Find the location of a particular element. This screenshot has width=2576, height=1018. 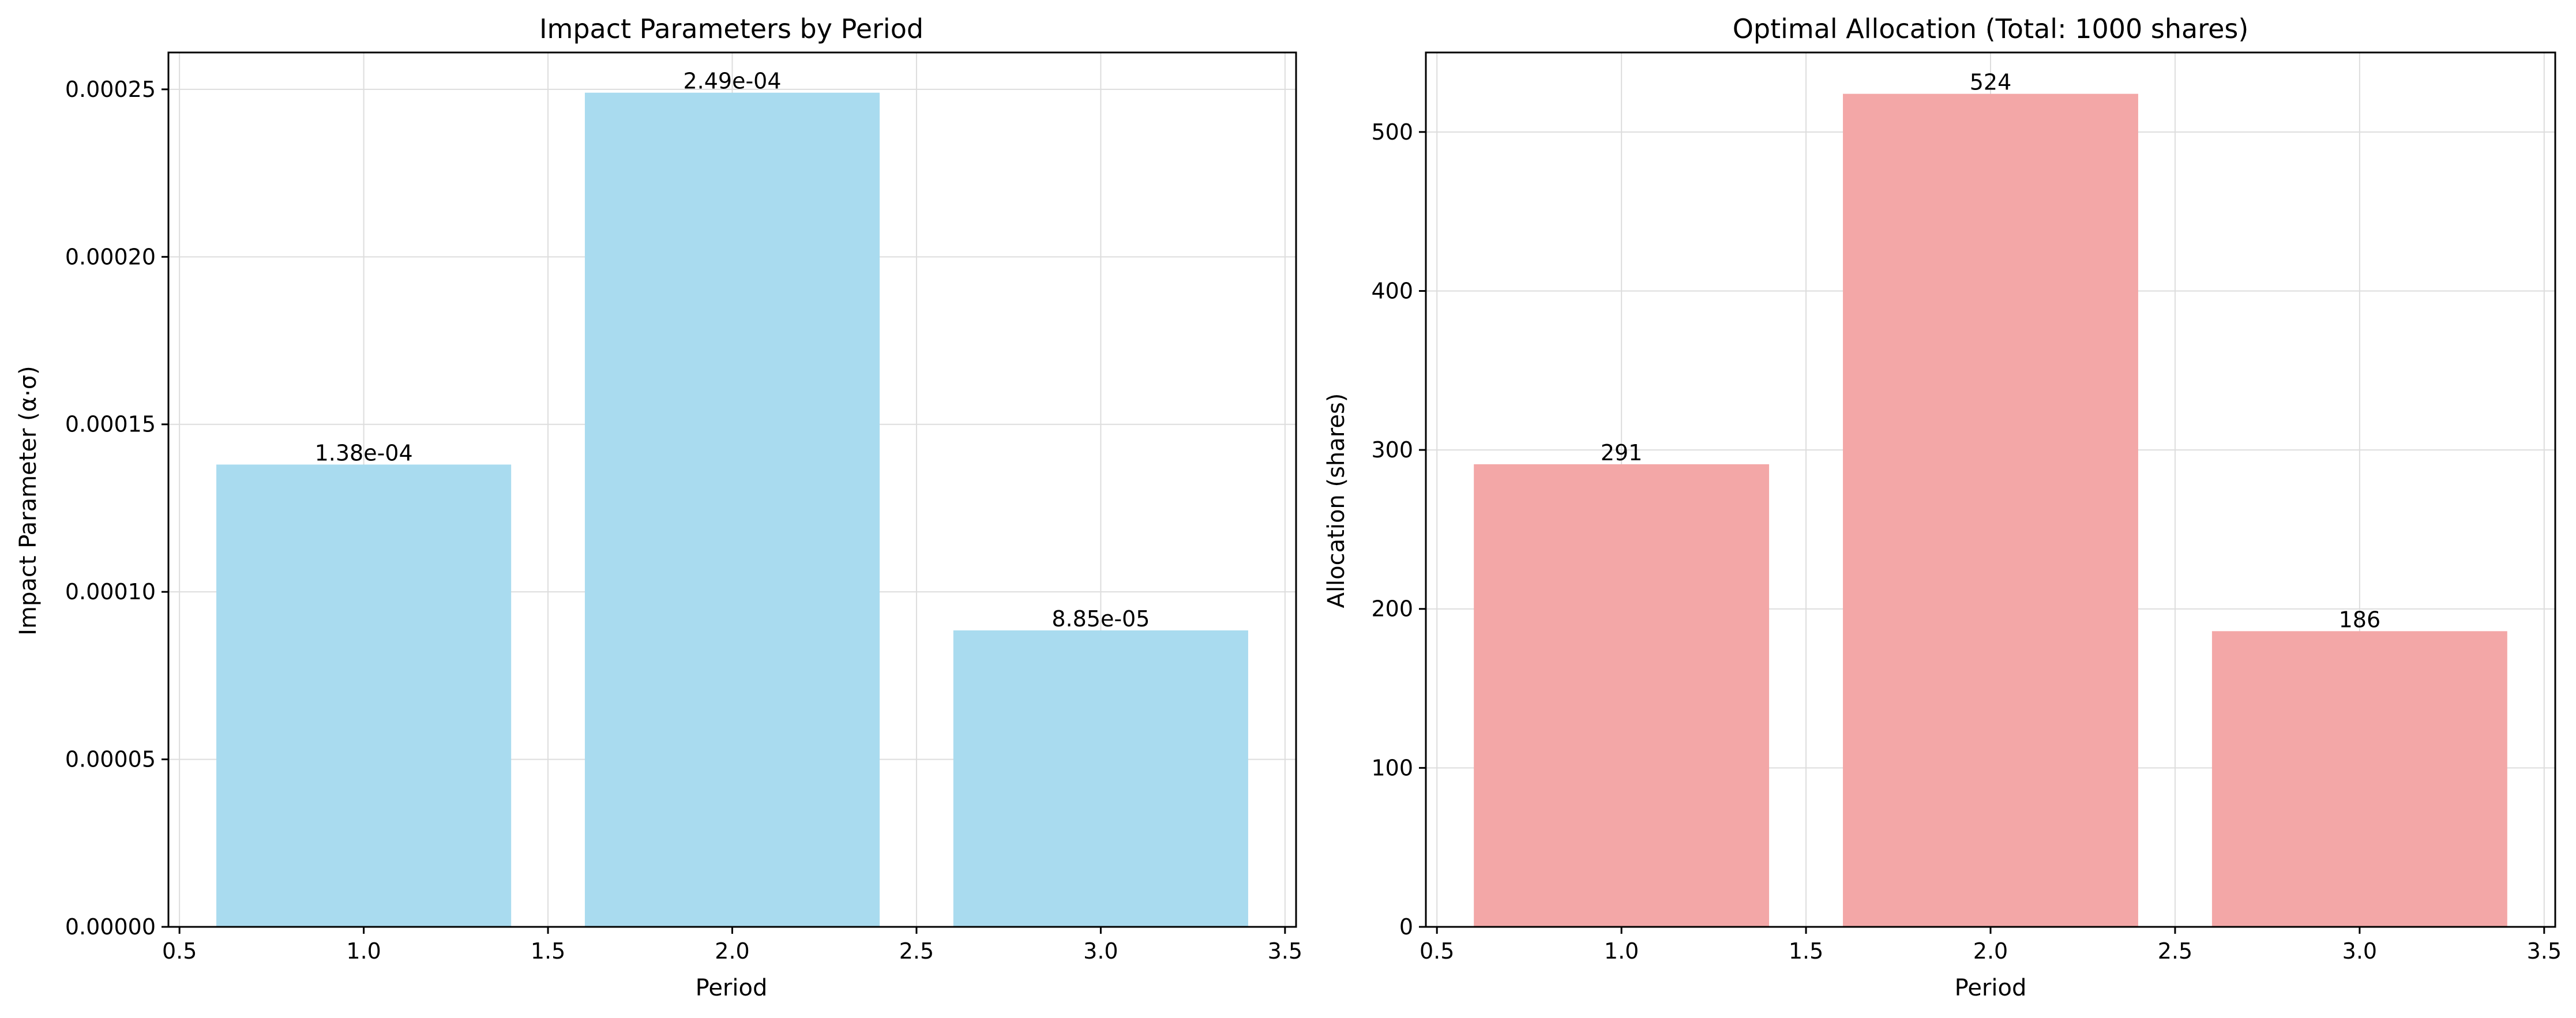

y-tick-label: 0 is located at coordinates (1406, 927).